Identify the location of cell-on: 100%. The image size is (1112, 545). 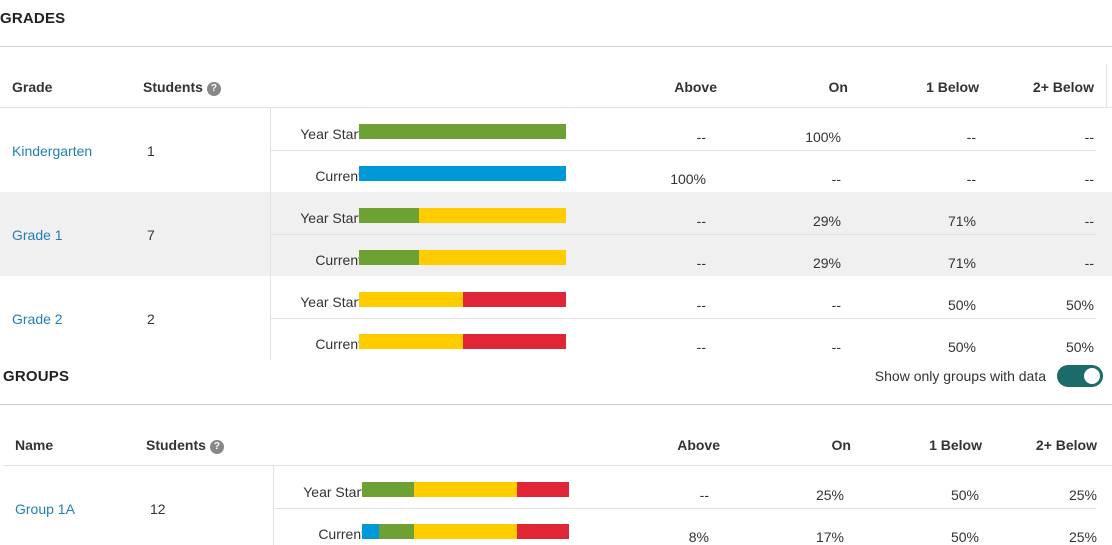
(823, 137).